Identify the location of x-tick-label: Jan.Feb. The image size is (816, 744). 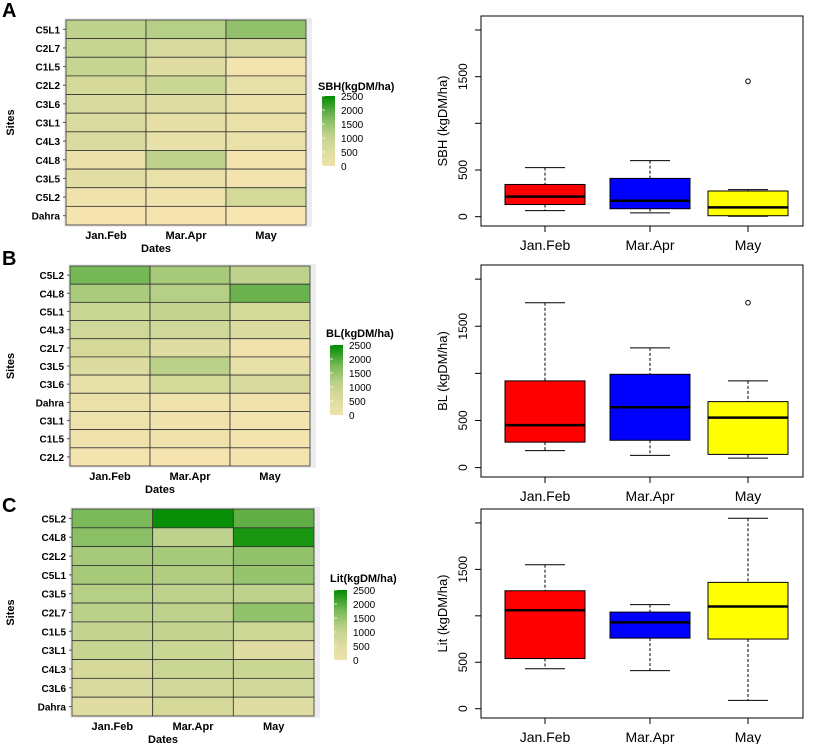
(545, 245).